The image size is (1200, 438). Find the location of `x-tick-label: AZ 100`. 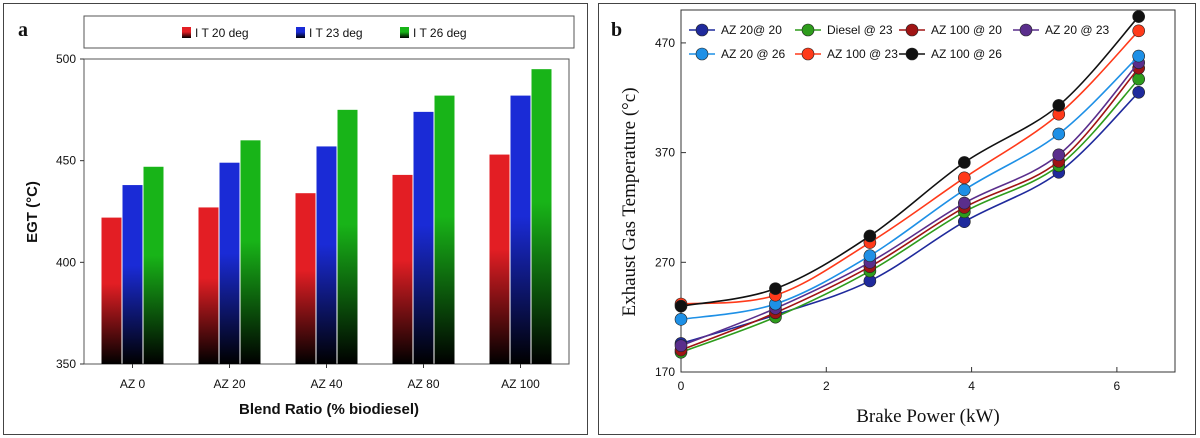

x-tick-label: AZ 100 is located at coordinates (520, 384).